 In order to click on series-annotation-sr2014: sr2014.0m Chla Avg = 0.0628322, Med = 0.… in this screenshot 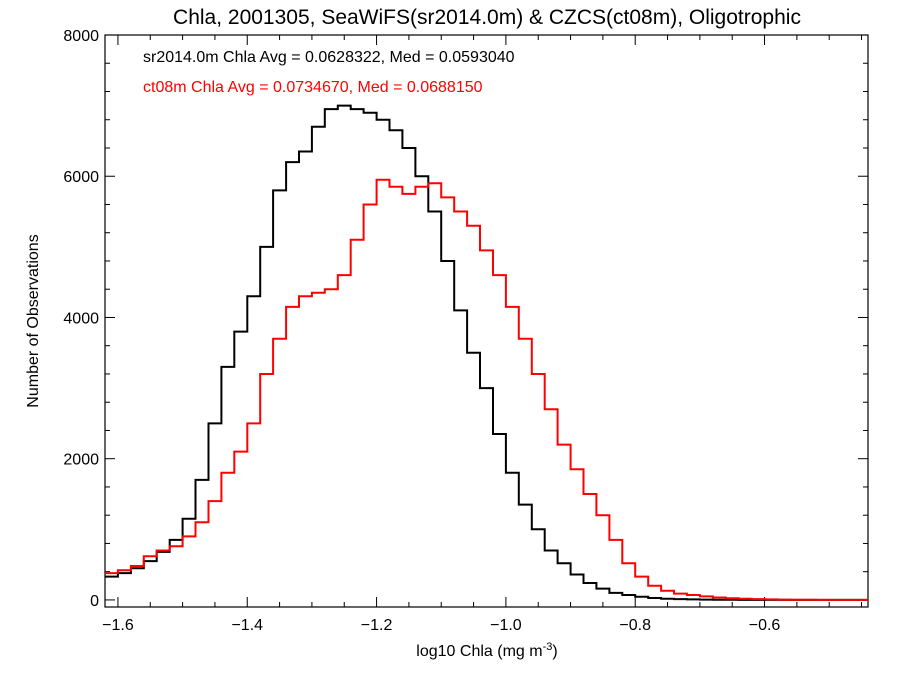, I will do `click(329, 57)`.